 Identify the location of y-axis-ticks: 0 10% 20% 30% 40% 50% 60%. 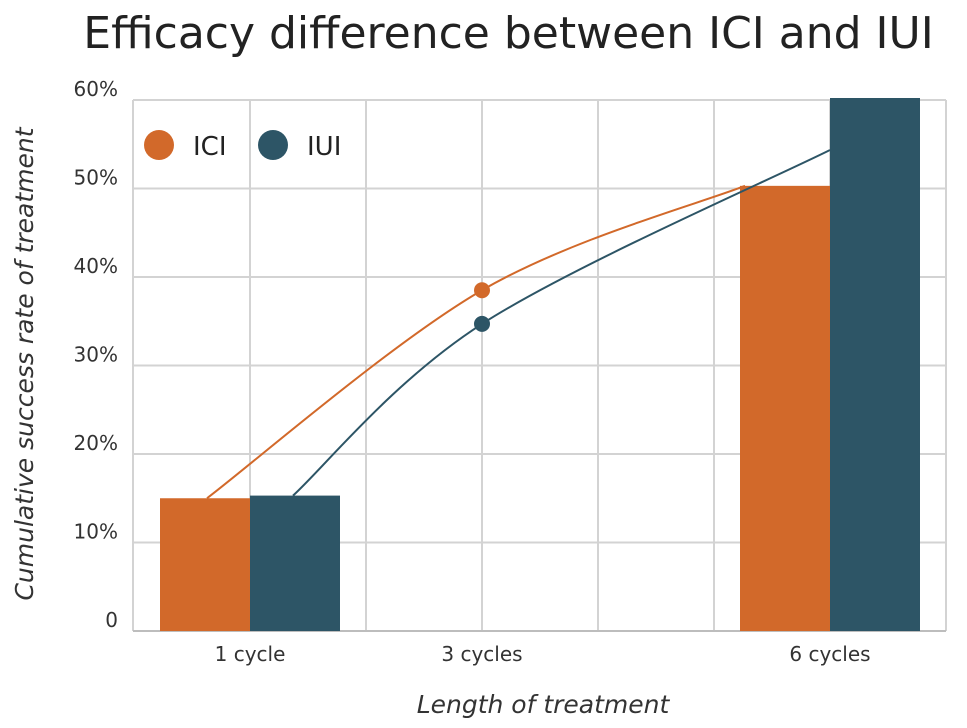
(96, 354).